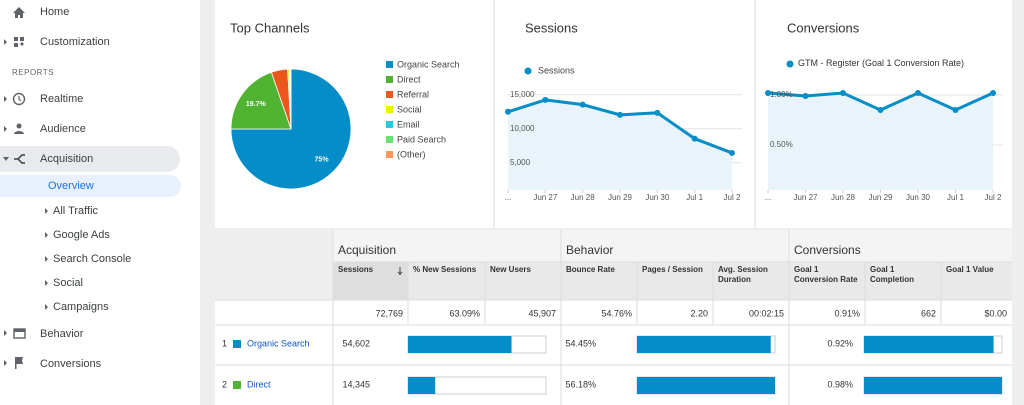 This screenshot has height=405, width=1024. What do you see at coordinates (92, 259) in the screenshot?
I see `nav-subitem: Search Console` at bounding box center [92, 259].